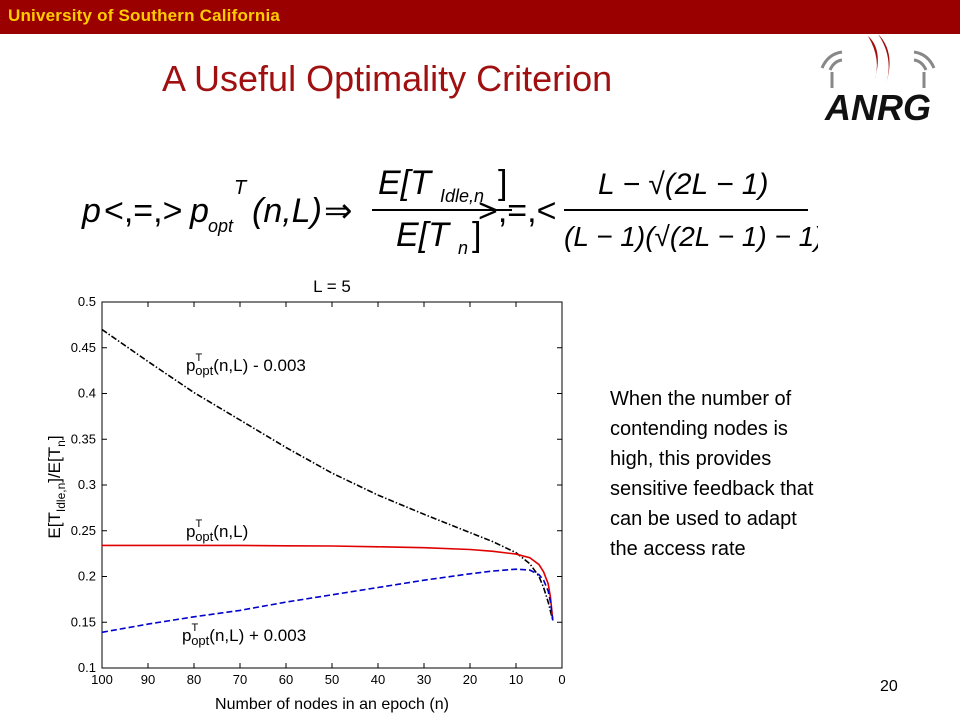 The image size is (960, 720). I want to click on formula-popt: p, so click(199, 211).